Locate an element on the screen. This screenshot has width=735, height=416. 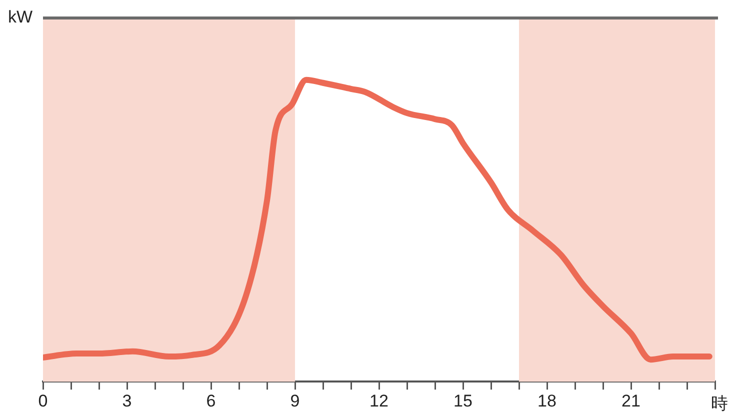
x-tick-label: 21 is located at coordinates (631, 400).